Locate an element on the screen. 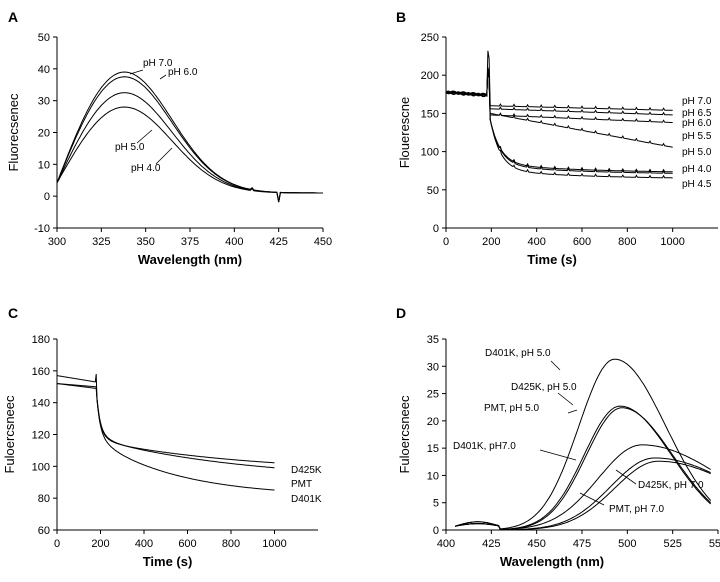 The image size is (720, 582). x-tick-label: 475 is located at coordinates (582, 544).